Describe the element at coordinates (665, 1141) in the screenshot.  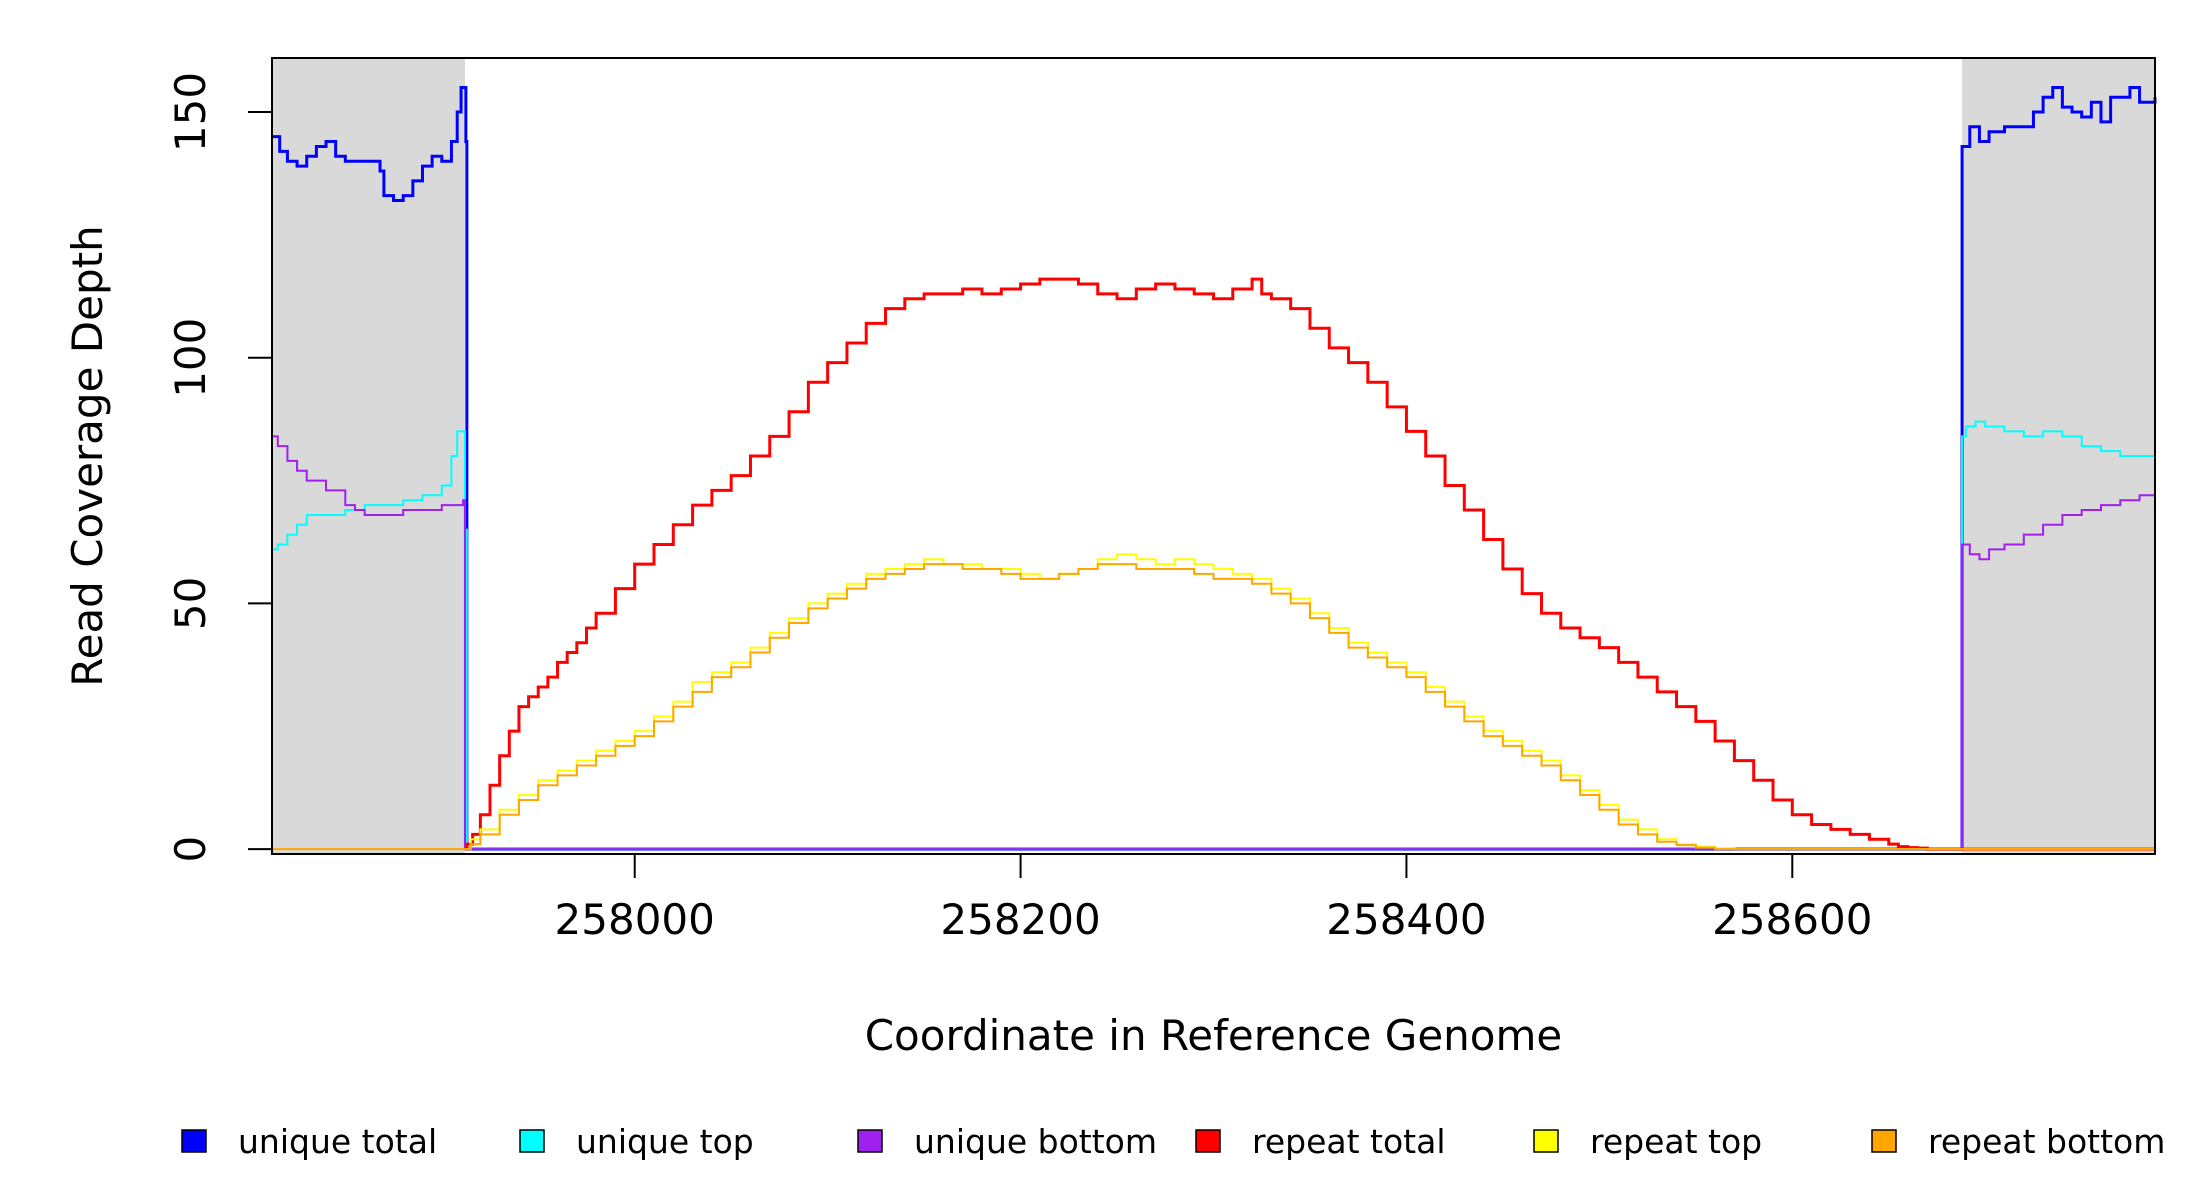
I see `legend-label-unique-top: unique top` at that location.